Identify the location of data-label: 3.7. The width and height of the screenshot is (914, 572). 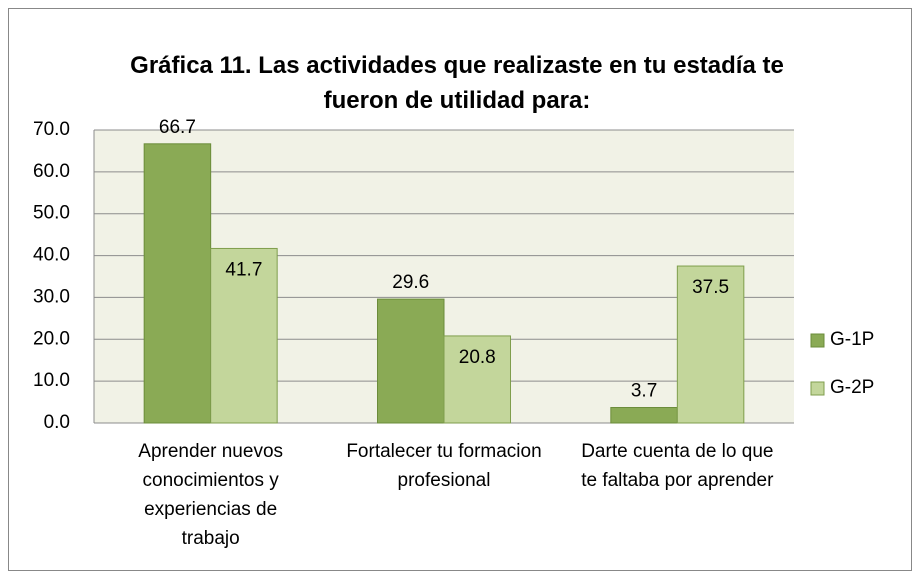
(644, 391).